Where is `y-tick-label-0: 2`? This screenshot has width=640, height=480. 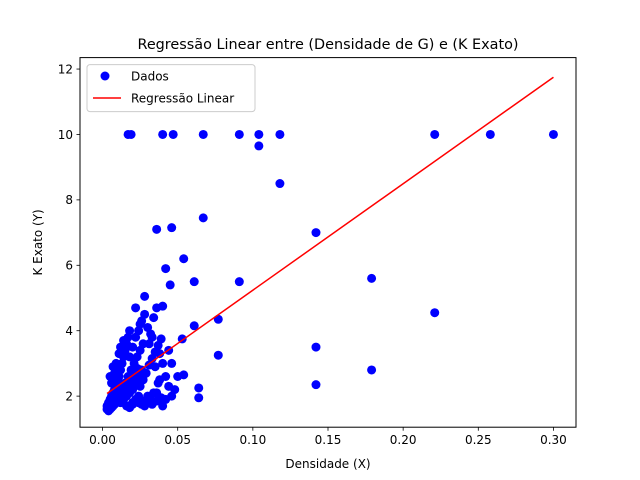 y-tick-label-0: 2 is located at coordinates (69, 396).